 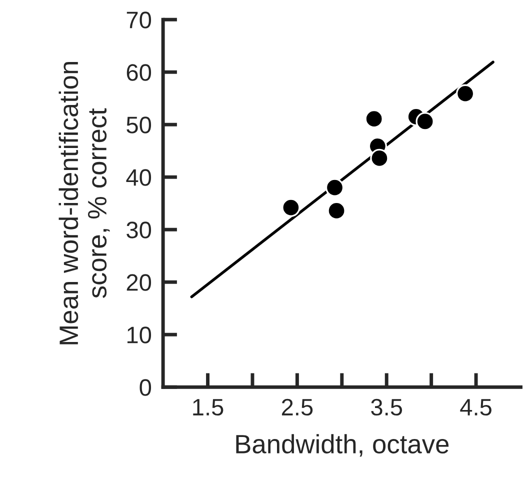 I want to click on y-tick-label: 40, so click(x=139, y=177).